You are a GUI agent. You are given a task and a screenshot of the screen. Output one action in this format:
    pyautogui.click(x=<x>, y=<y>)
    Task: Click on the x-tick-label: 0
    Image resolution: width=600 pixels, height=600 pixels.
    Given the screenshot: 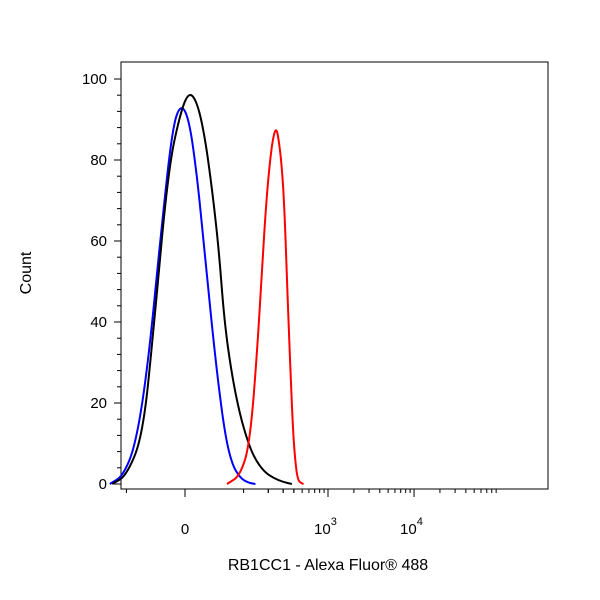 What is the action you would take?
    pyautogui.click(x=185, y=529)
    